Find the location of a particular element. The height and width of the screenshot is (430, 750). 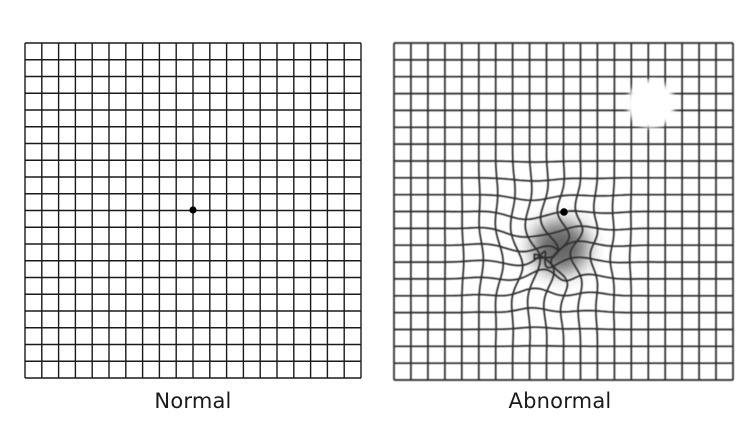

dark-smudge is located at coordinates (560, 247).